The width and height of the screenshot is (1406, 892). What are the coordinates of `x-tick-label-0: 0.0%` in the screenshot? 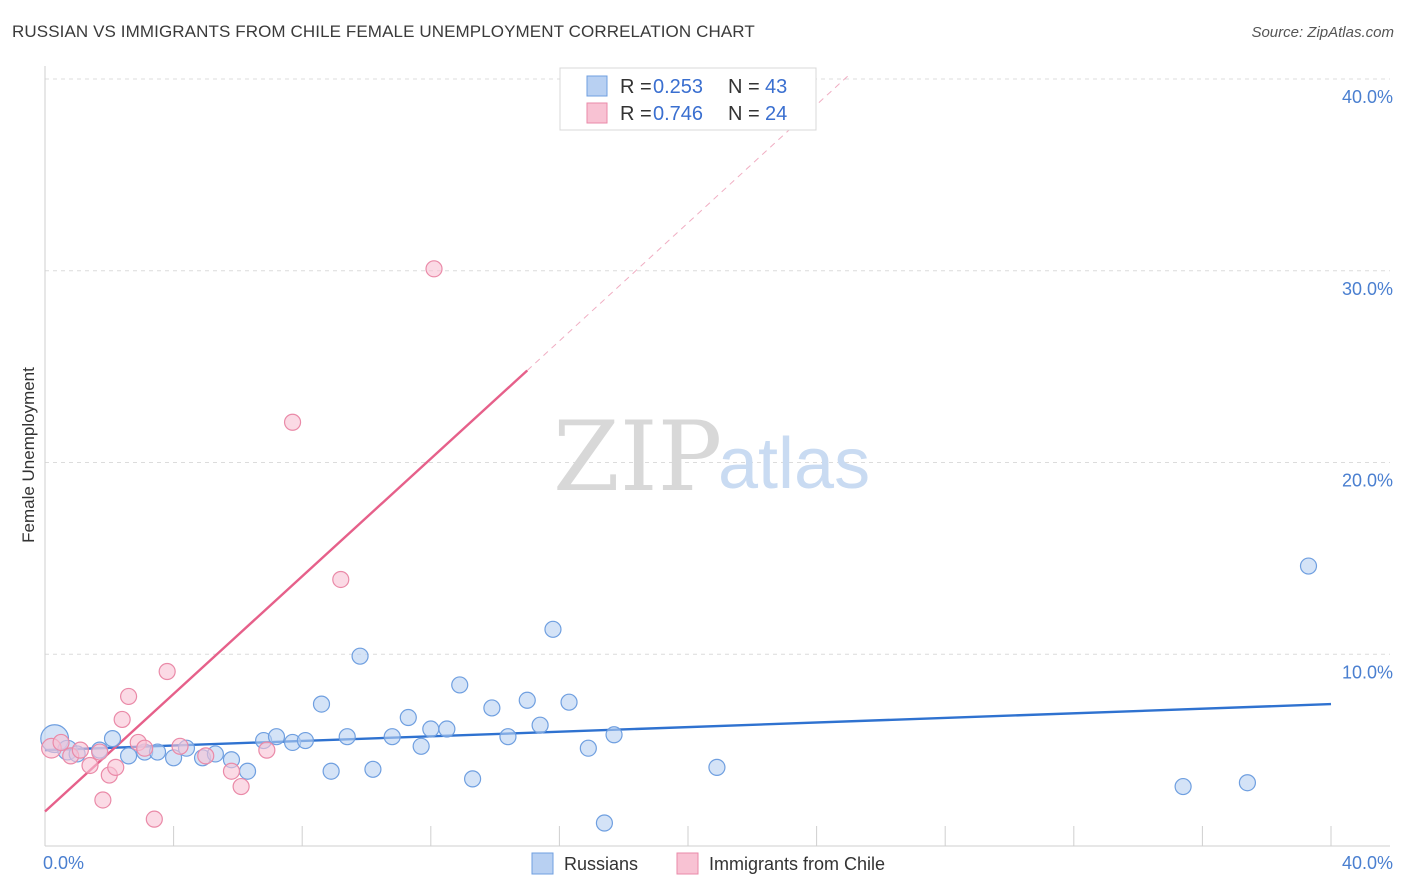 It's located at (63, 863).